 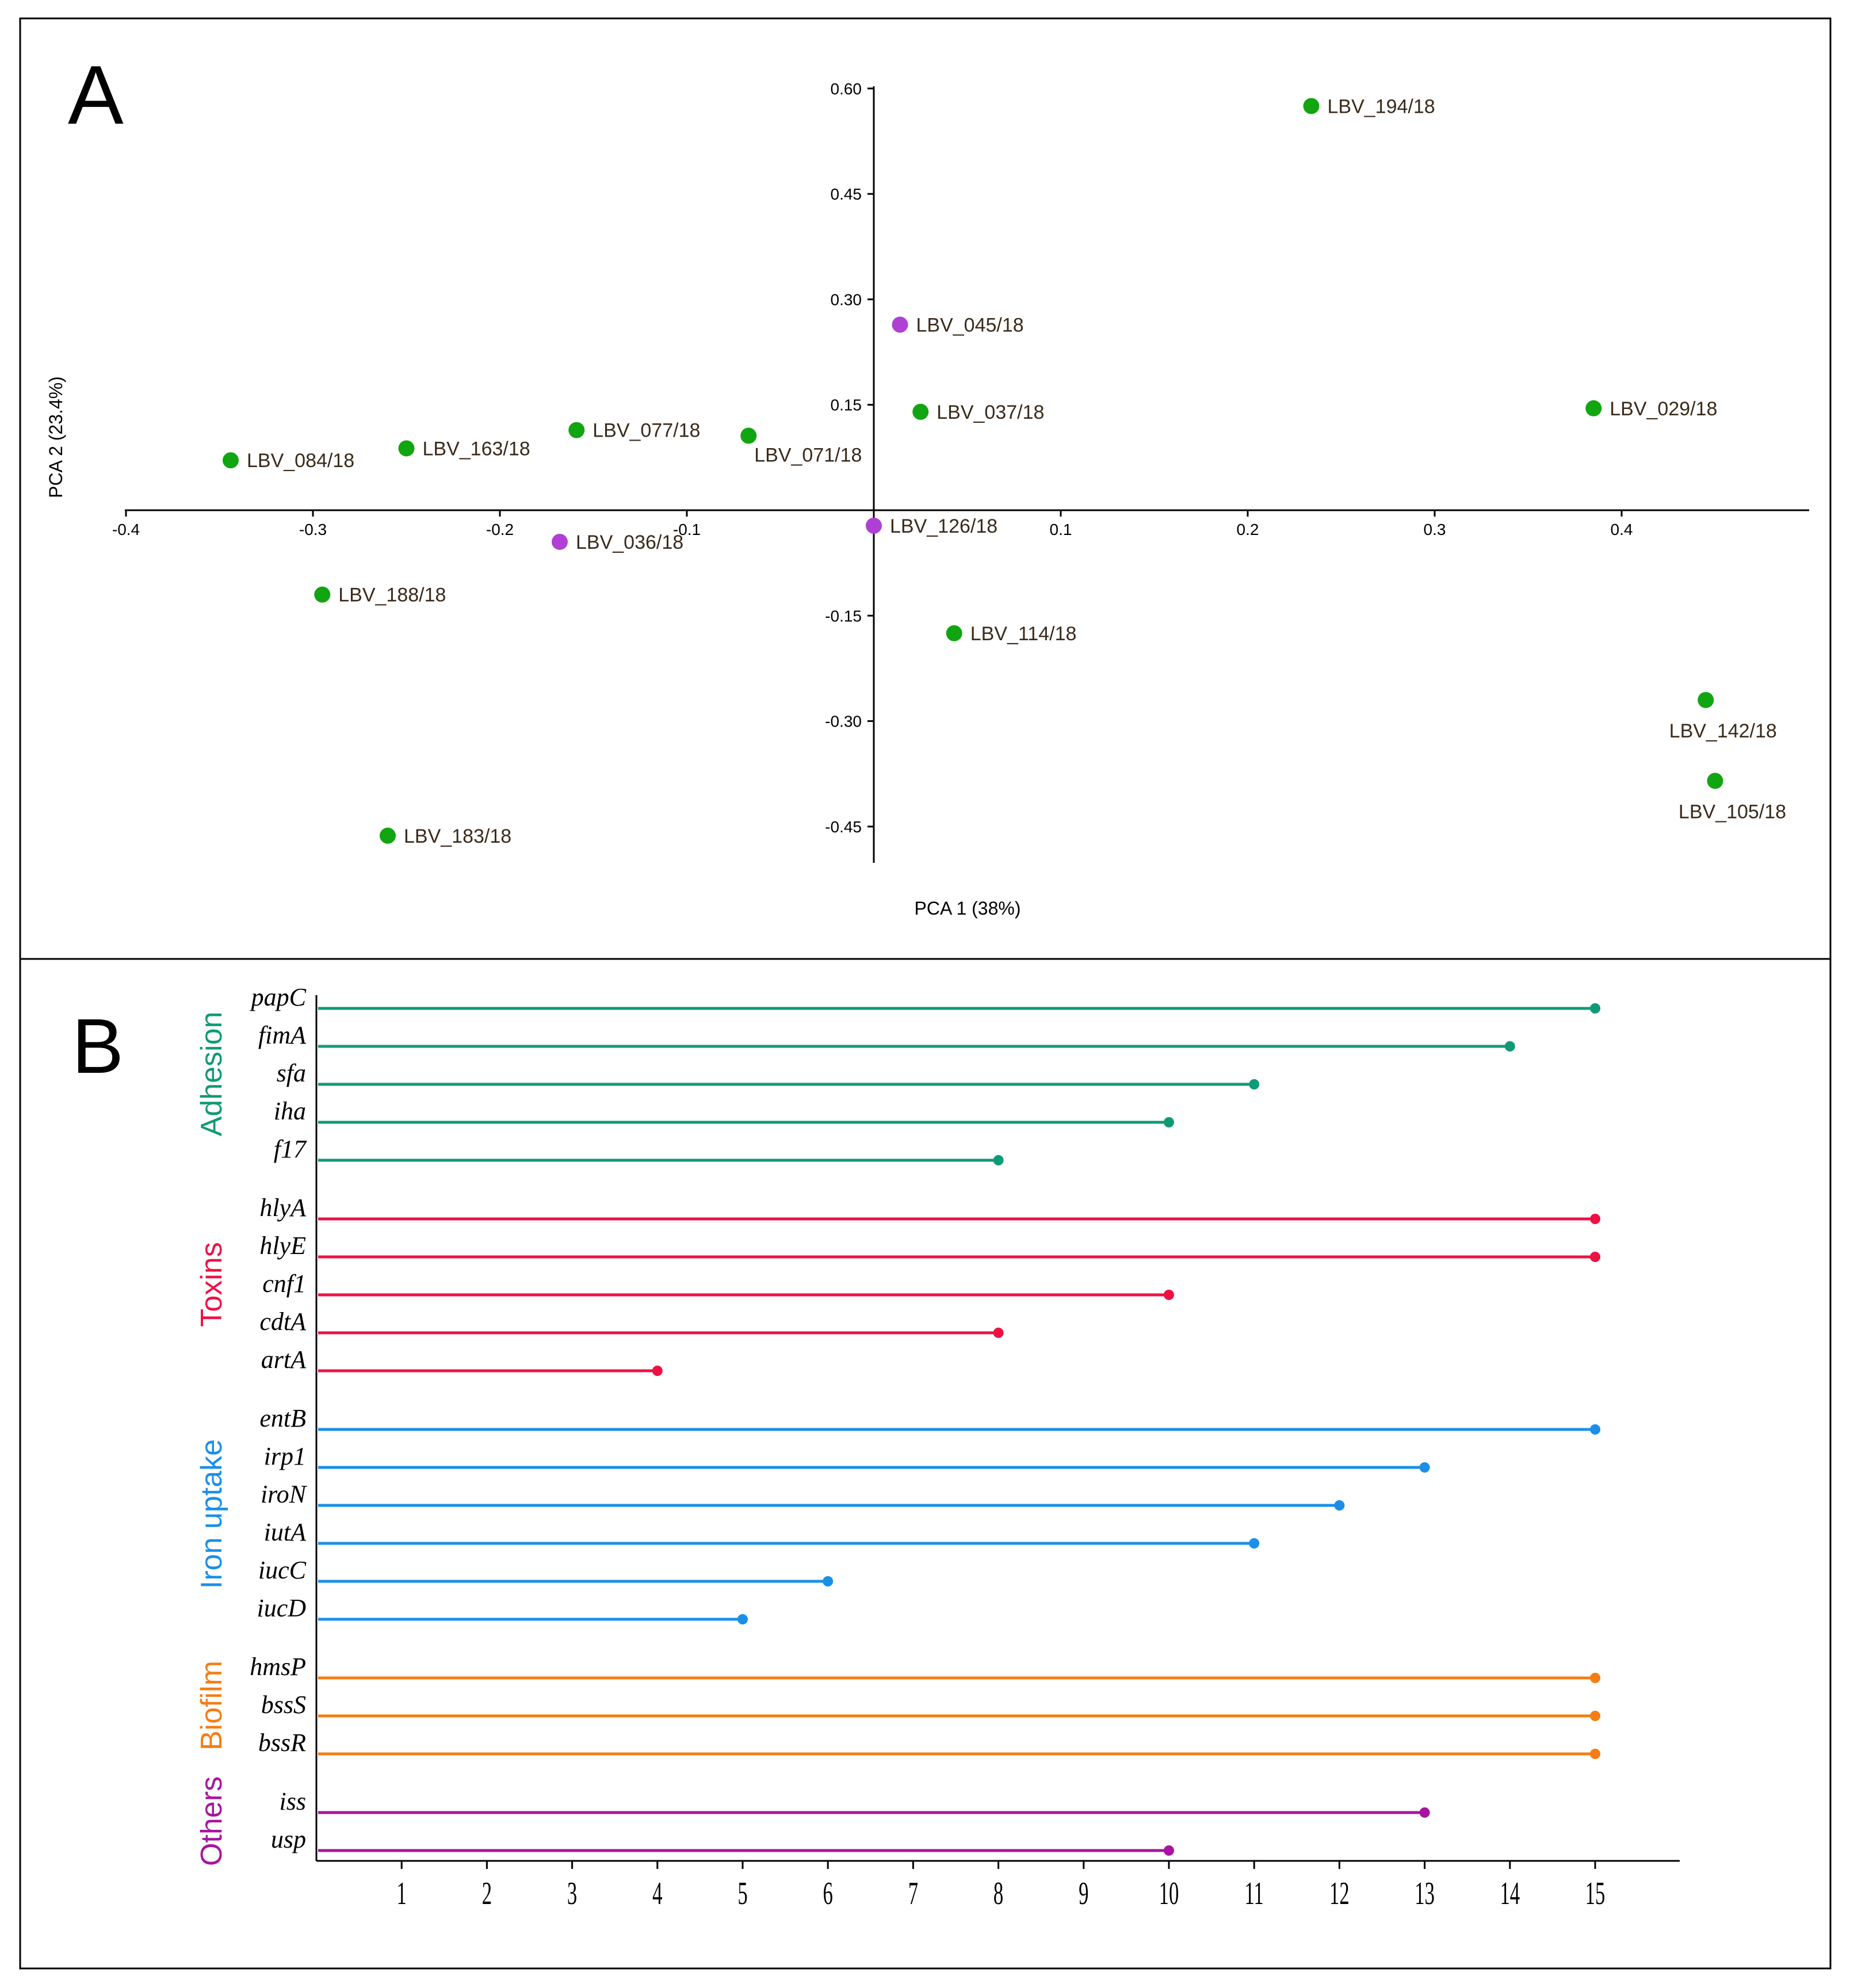 I want to click on gene-x-tick-label: 8, so click(x=998, y=1894).